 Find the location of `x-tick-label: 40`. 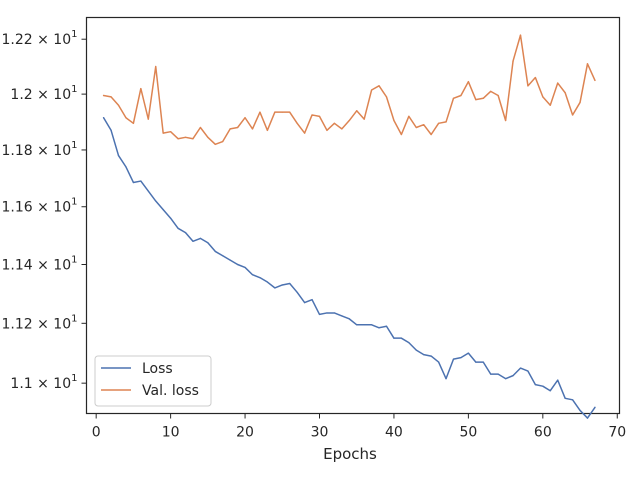

x-tick-label: 40 is located at coordinates (394, 433).